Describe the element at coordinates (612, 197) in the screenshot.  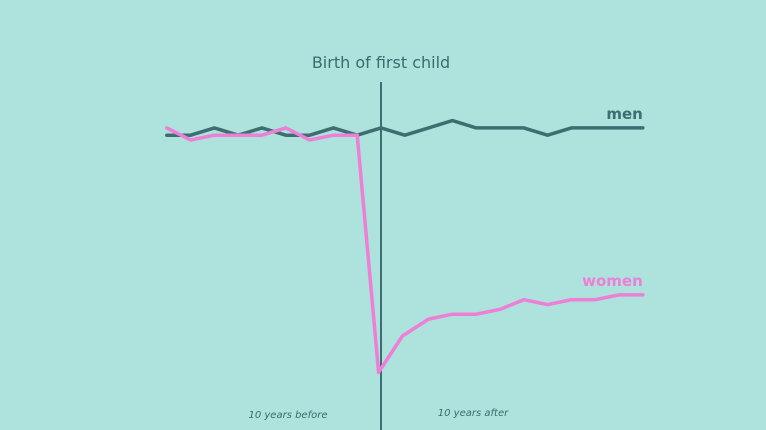
I see `series-label-layer: men women` at that location.